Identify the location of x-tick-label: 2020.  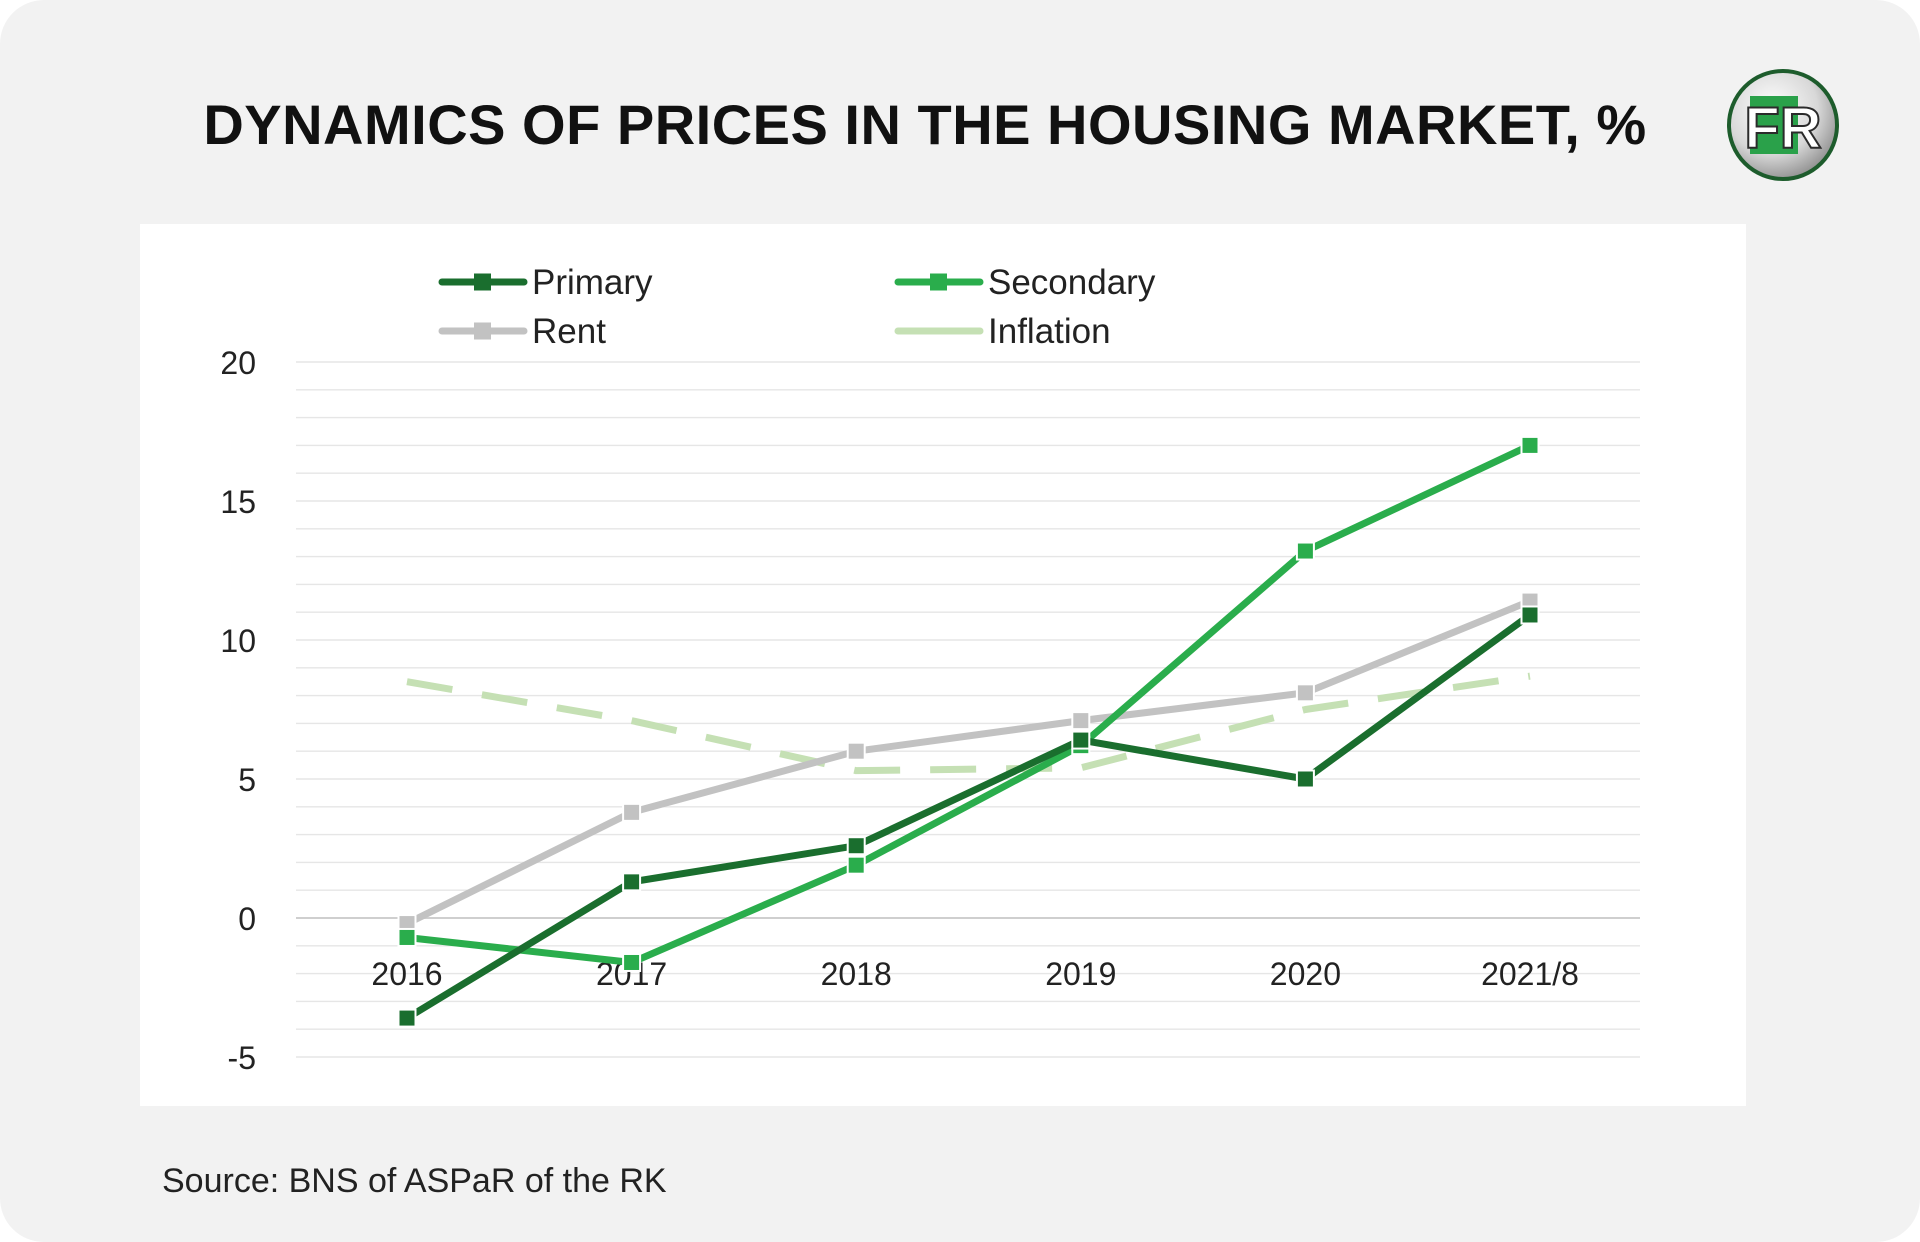
(1305, 974).